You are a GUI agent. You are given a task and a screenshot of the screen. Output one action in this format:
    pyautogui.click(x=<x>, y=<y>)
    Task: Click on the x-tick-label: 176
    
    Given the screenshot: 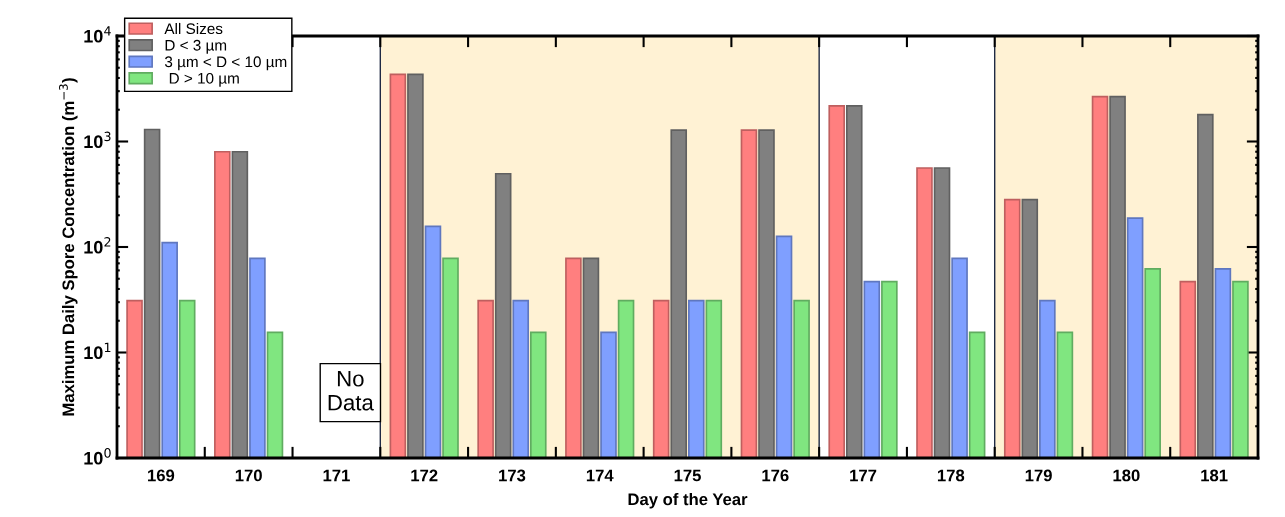 What is the action you would take?
    pyautogui.click(x=775, y=475)
    